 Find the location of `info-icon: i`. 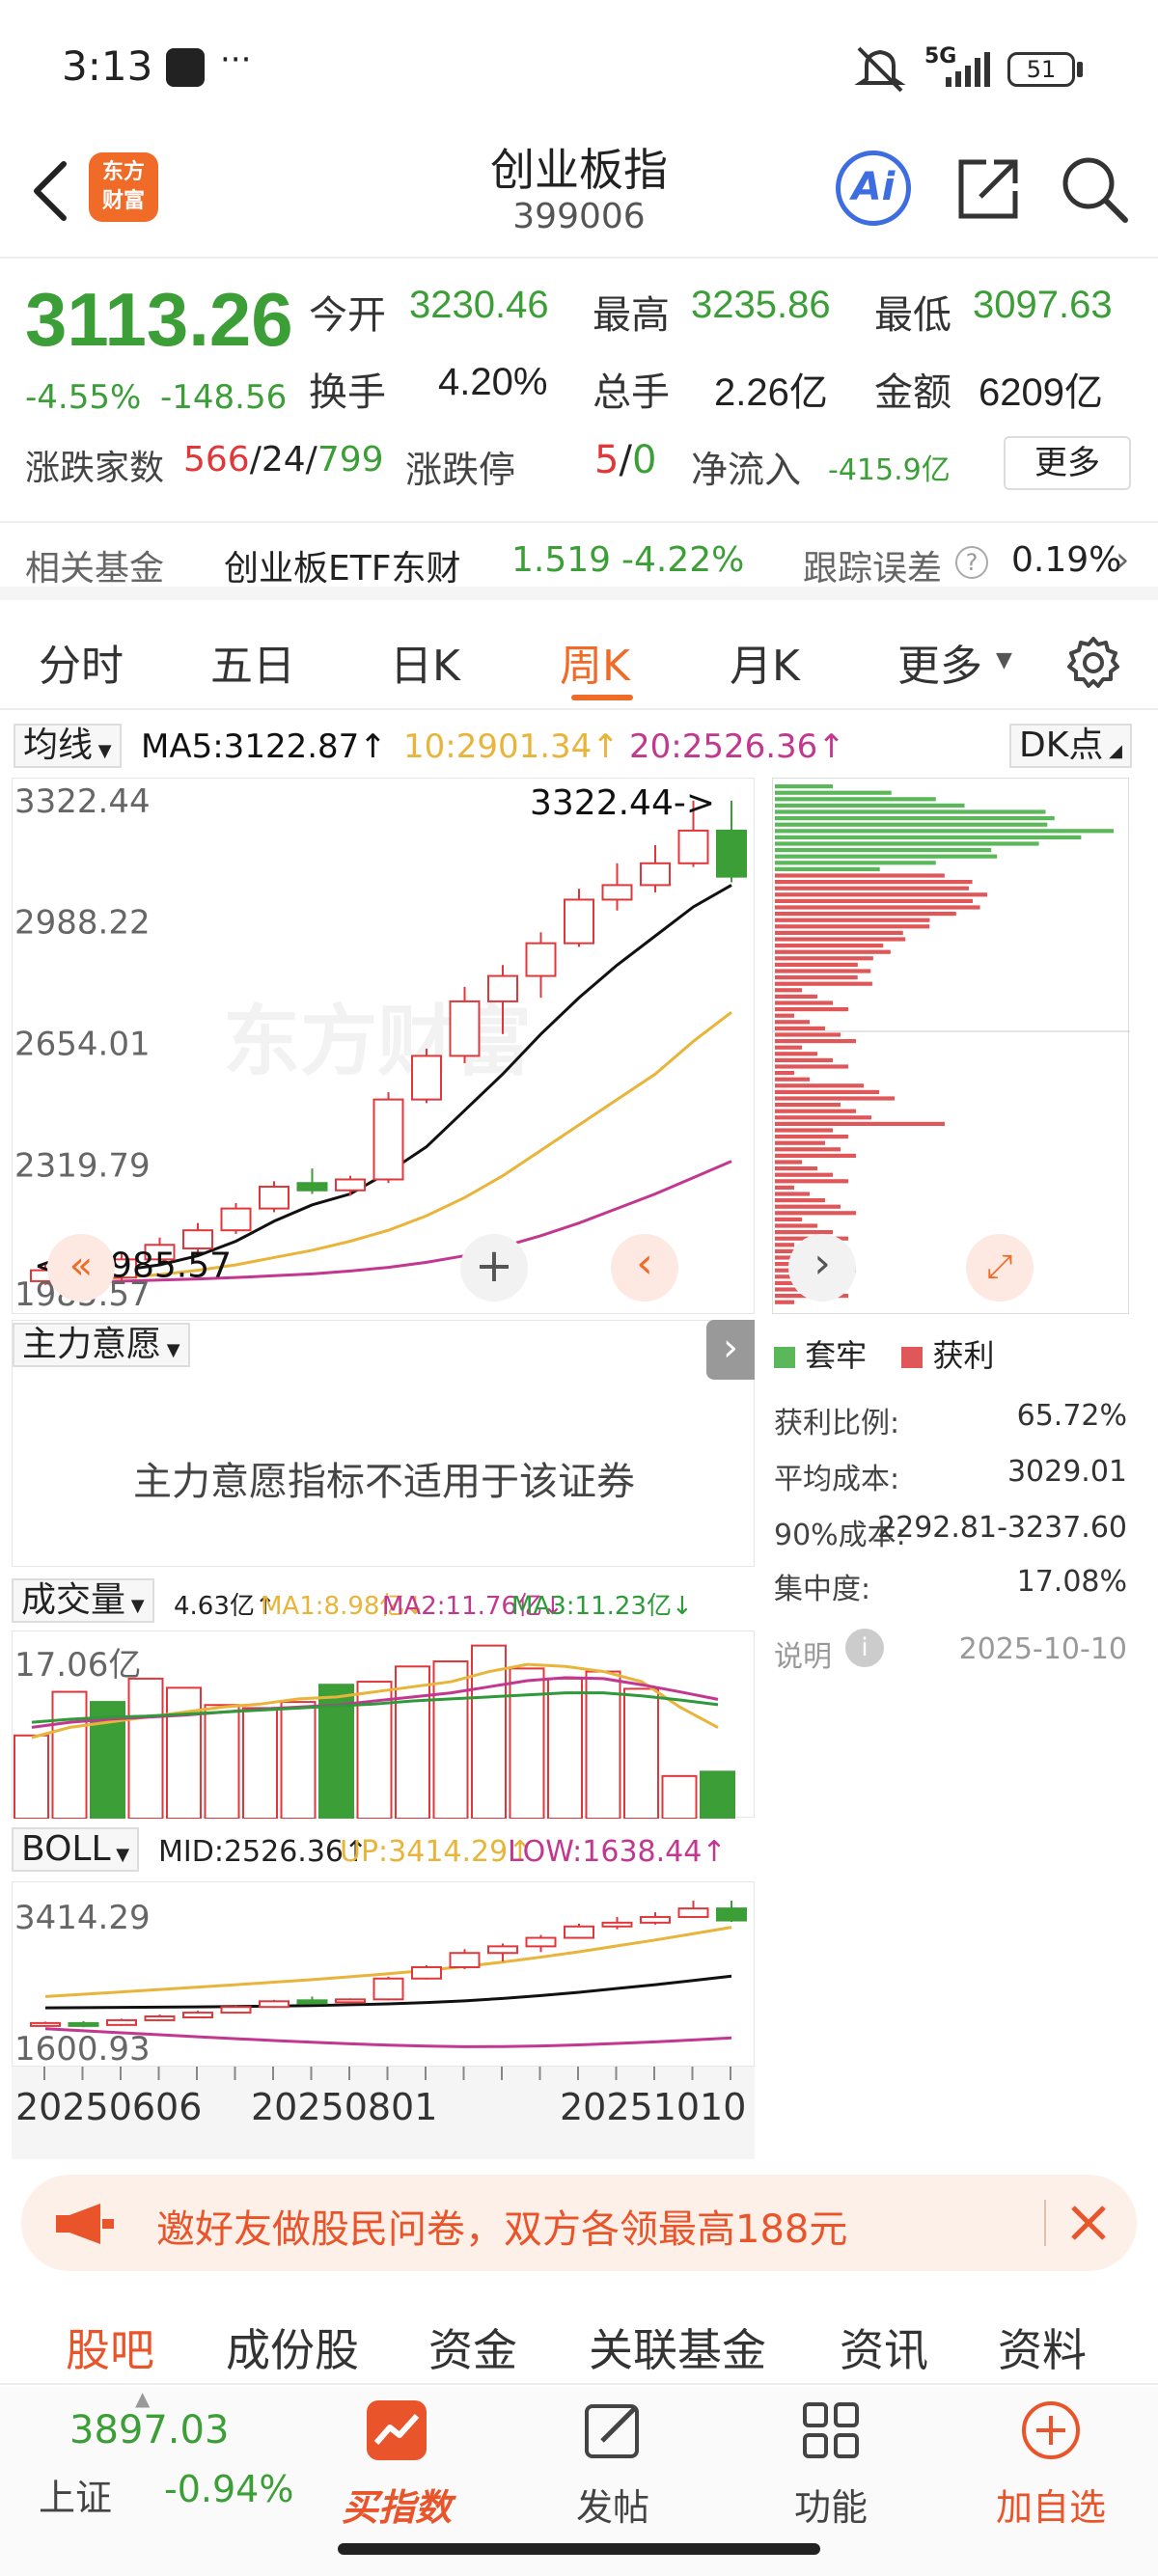

info-icon: i is located at coordinates (864, 1648).